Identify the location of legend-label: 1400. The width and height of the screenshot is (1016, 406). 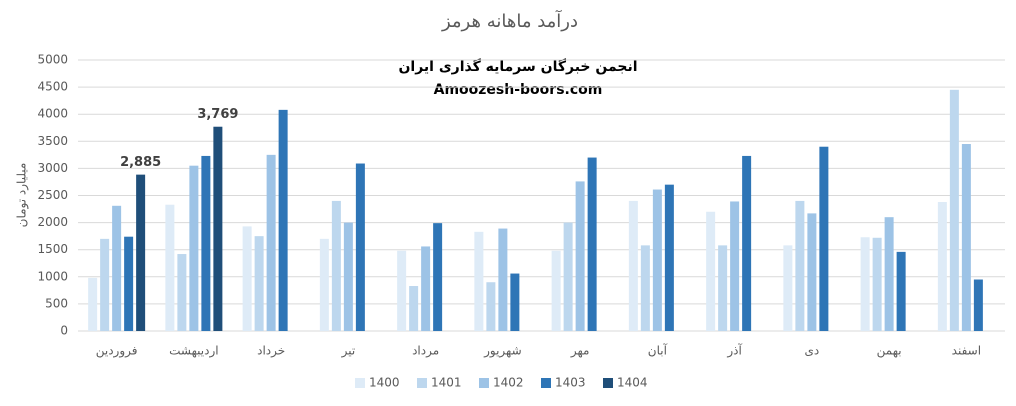
(384, 383).